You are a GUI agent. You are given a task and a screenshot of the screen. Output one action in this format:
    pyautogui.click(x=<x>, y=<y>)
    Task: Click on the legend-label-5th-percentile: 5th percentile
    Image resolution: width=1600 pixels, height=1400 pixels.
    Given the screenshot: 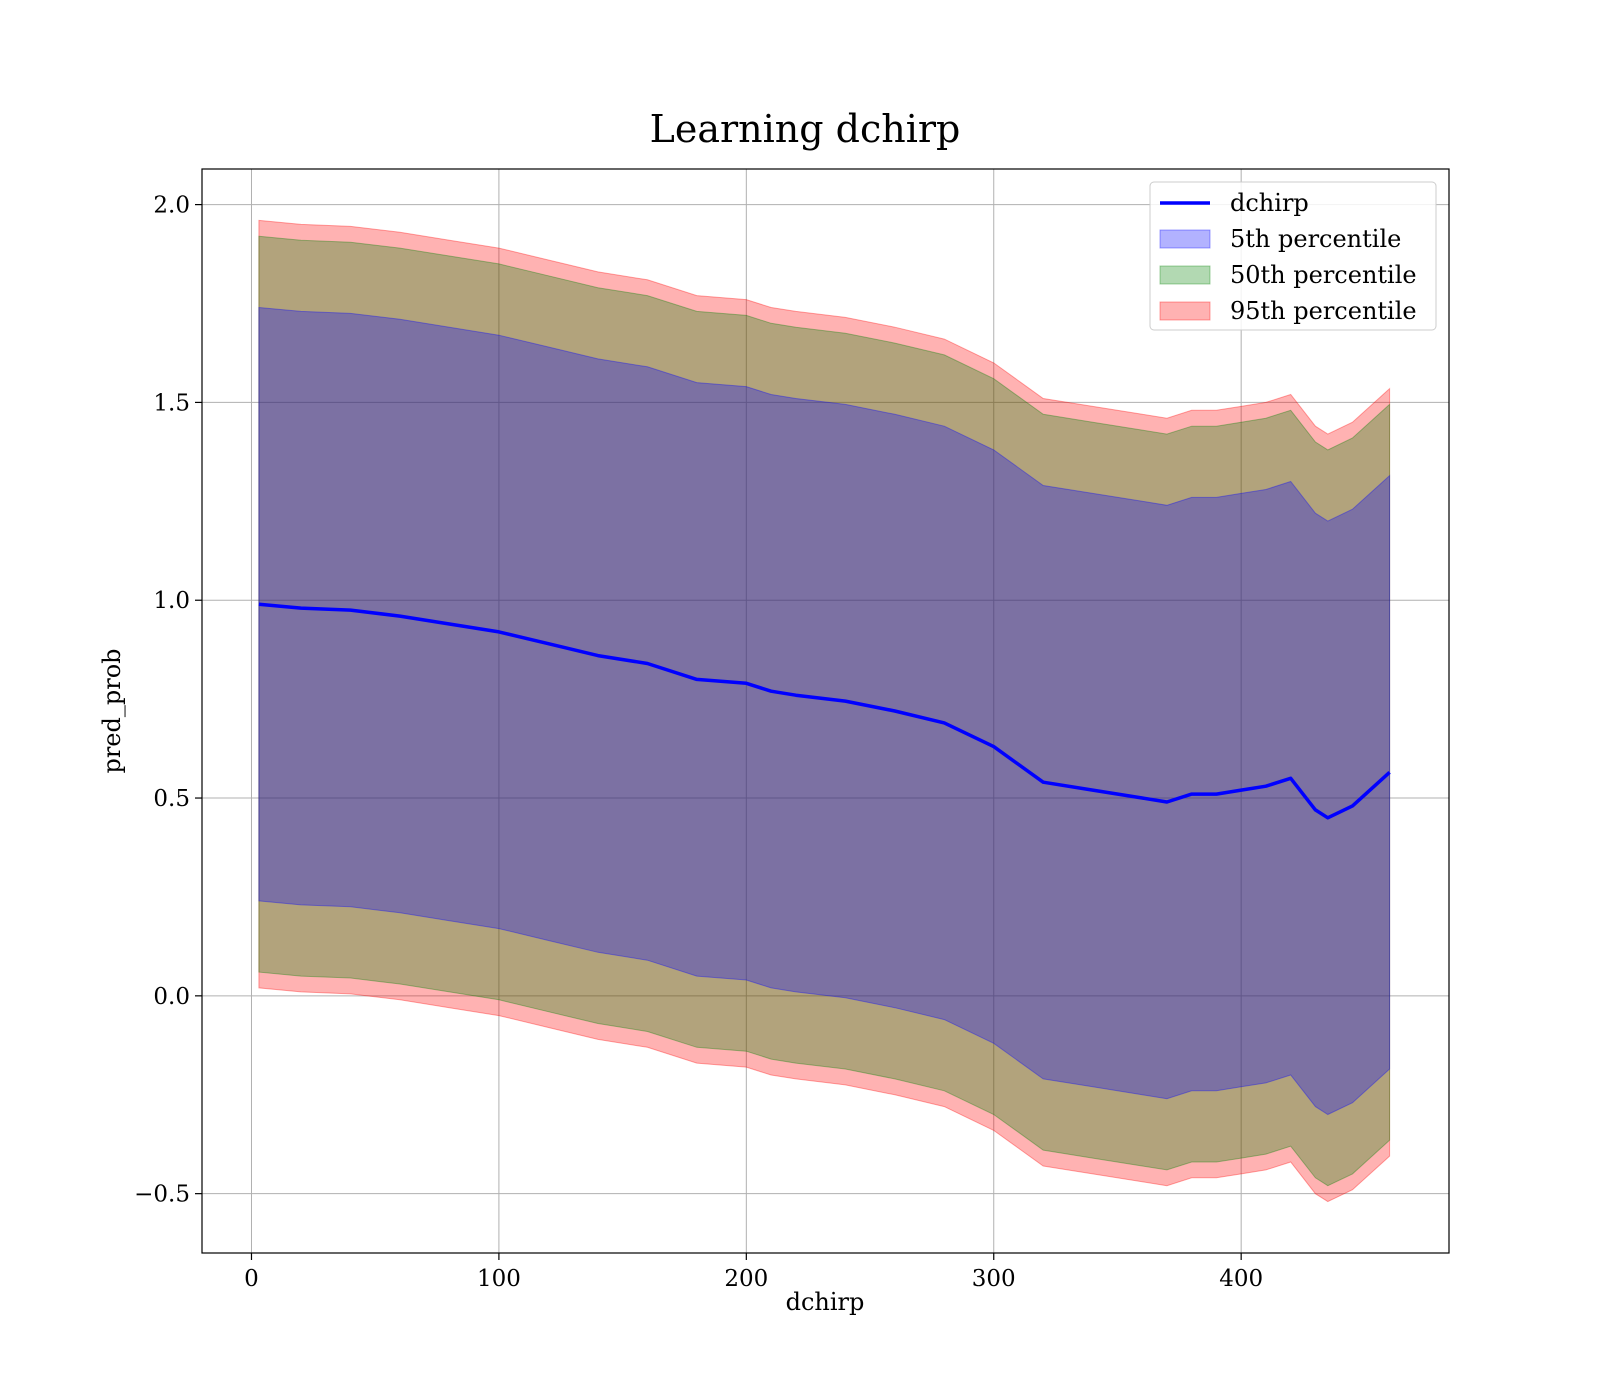 What is the action you would take?
    pyautogui.click(x=1315, y=239)
    